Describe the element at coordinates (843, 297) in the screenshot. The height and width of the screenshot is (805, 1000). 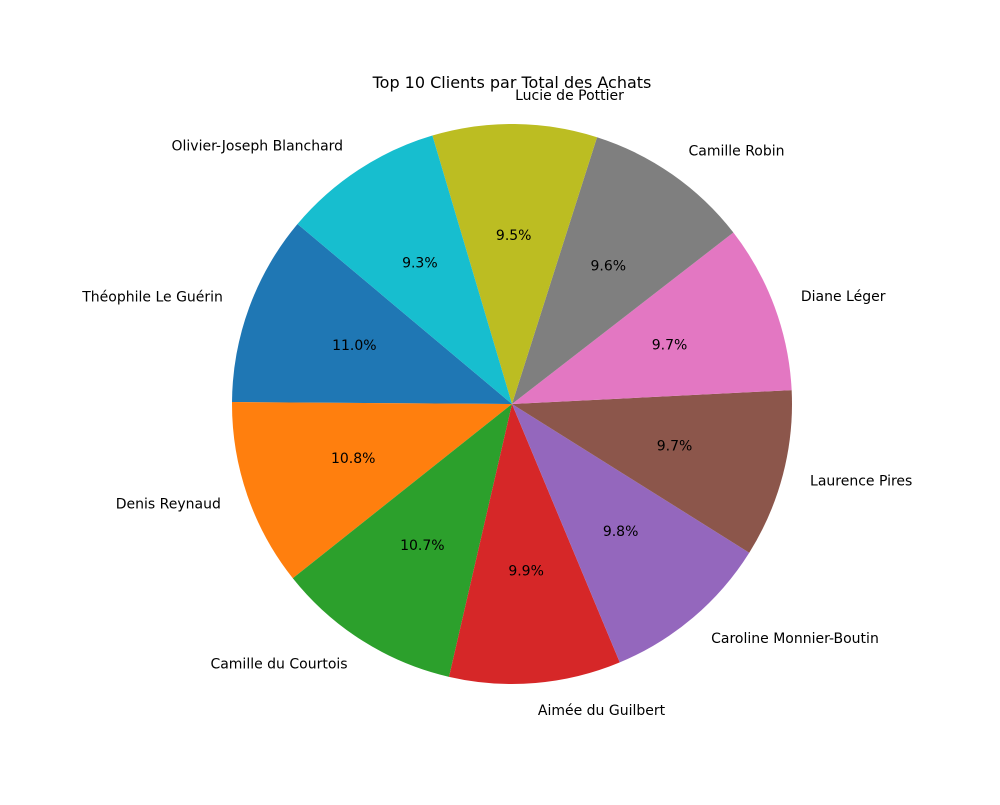
I see `slice-category-label: Diane Léger` at that location.